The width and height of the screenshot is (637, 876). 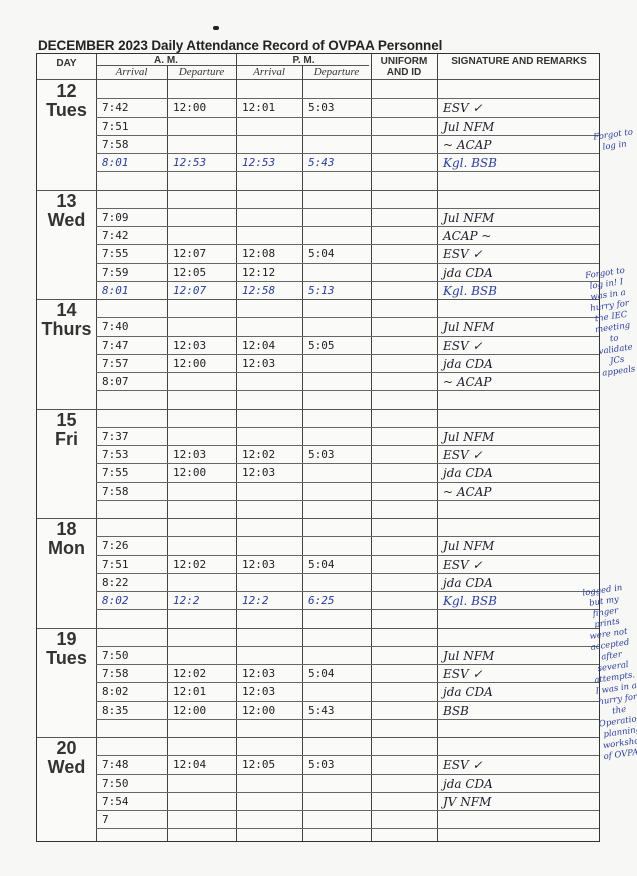 I want to click on am-arrival-time: 7:09, so click(x=115, y=217).